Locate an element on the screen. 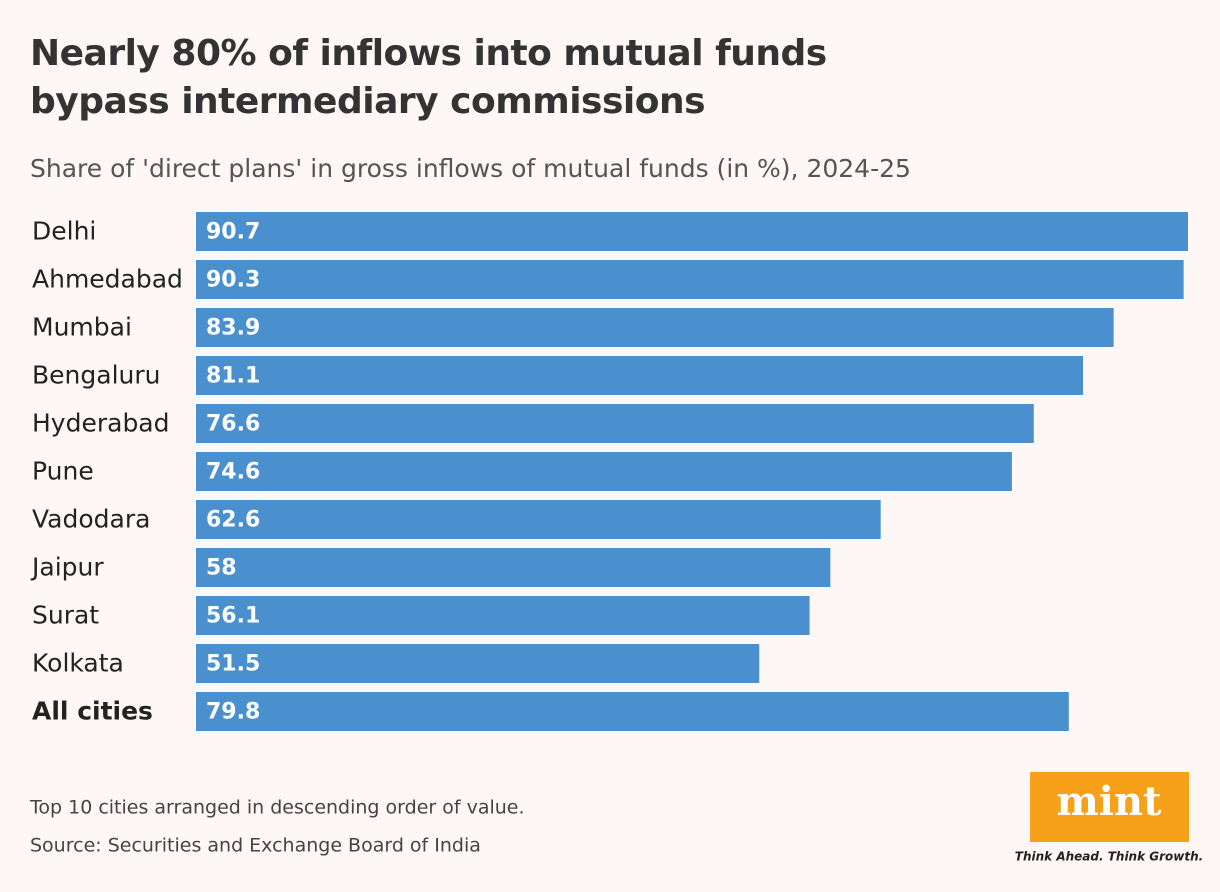 Image resolution: width=1220 pixels, height=892 pixels. chart-title-line-2: bypass intermediary commissions is located at coordinates (367, 101).